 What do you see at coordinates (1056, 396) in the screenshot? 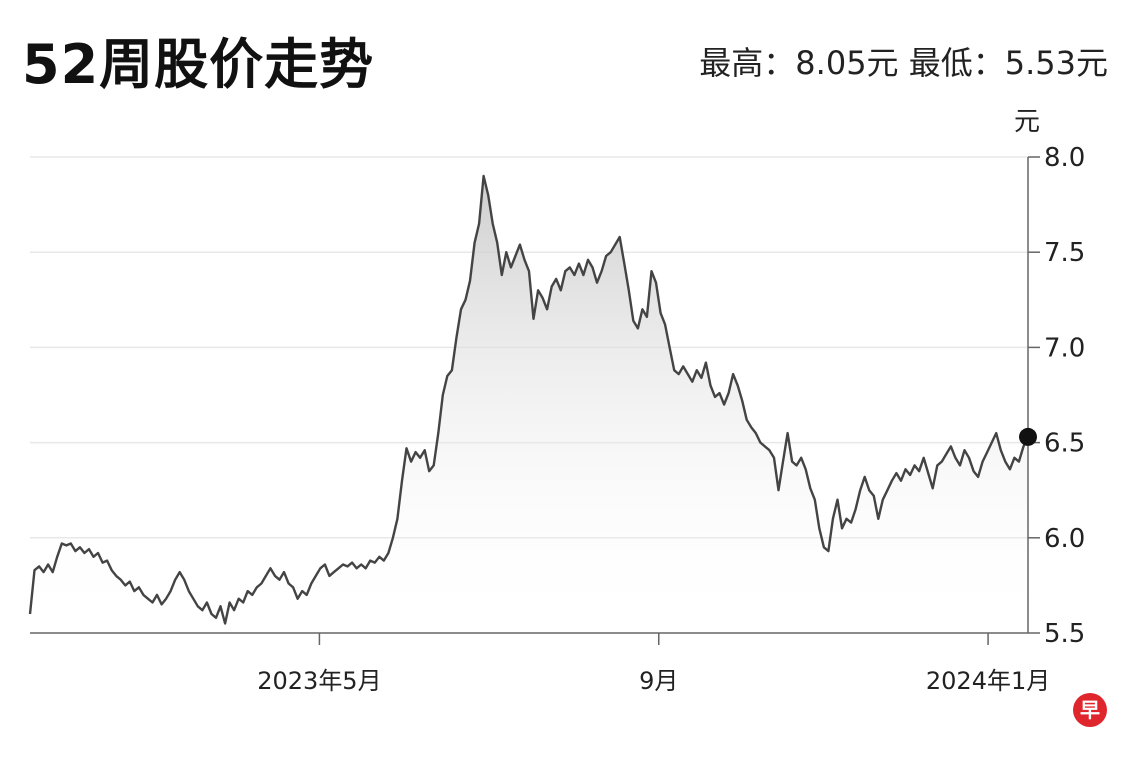
I see `y-axis-ticks: 5.5 6.0 6.5 7.0 7.5 8.0` at bounding box center [1056, 396].